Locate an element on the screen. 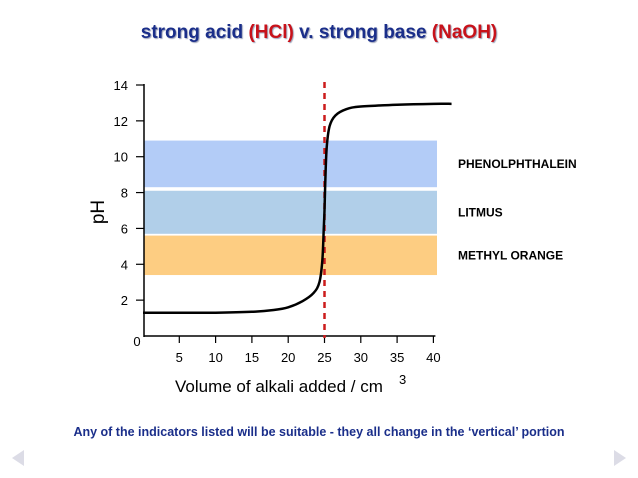 Image resolution: width=638 pixels, height=478 pixels. y-tick-label: 6 is located at coordinates (124, 228).